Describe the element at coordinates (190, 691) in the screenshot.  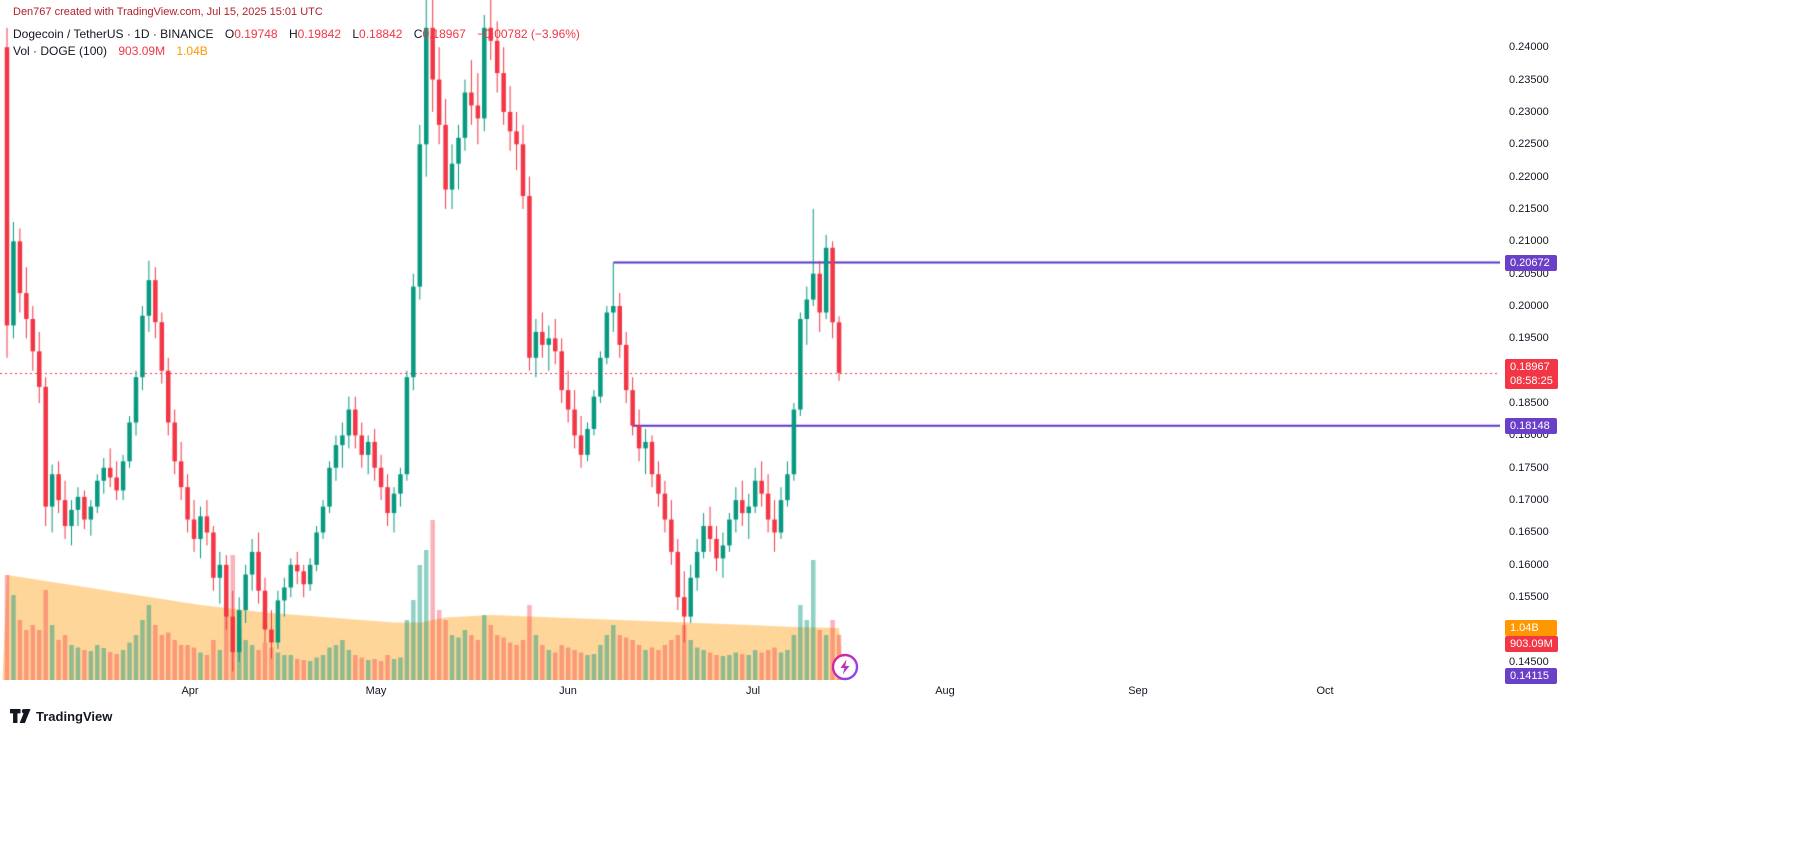
I see `time-tick-label: Apr` at that location.